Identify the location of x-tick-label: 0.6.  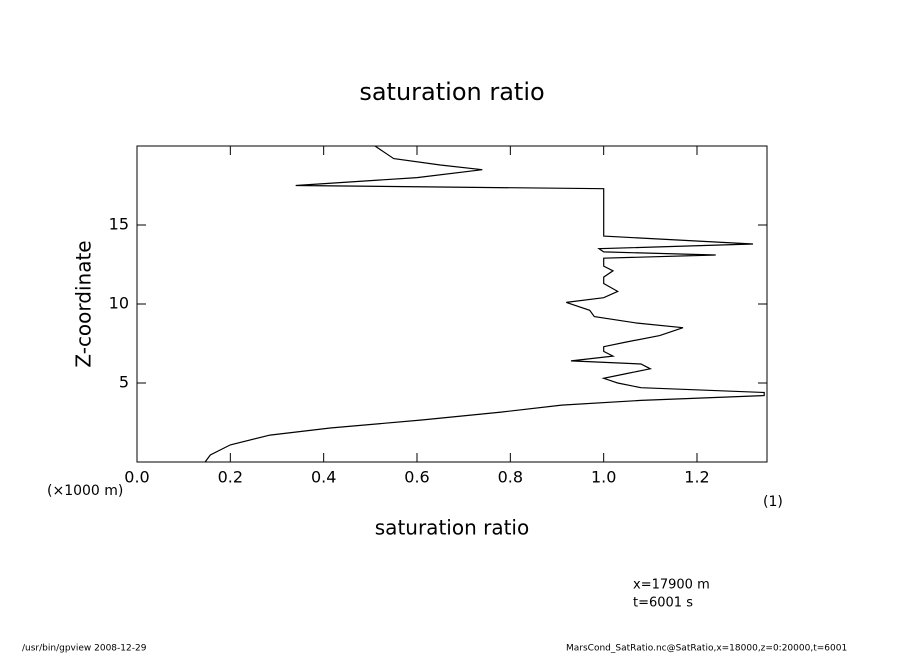
(416, 477).